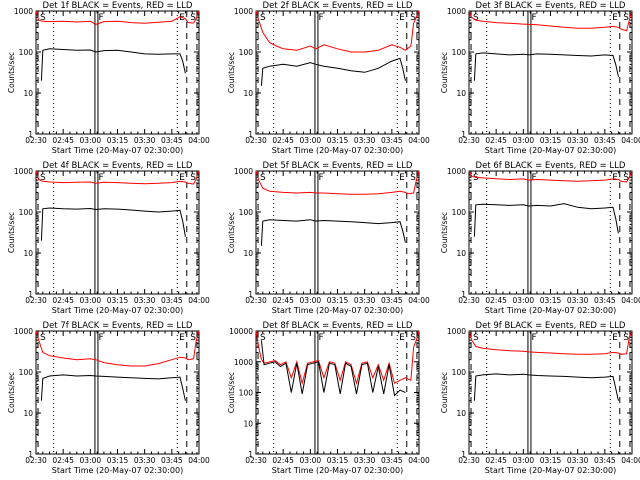  Describe the element at coordinates (338, 6) in the screenshot. I see `chart-title: Det 2f BLACK = Events, RED = LLD` at that location.